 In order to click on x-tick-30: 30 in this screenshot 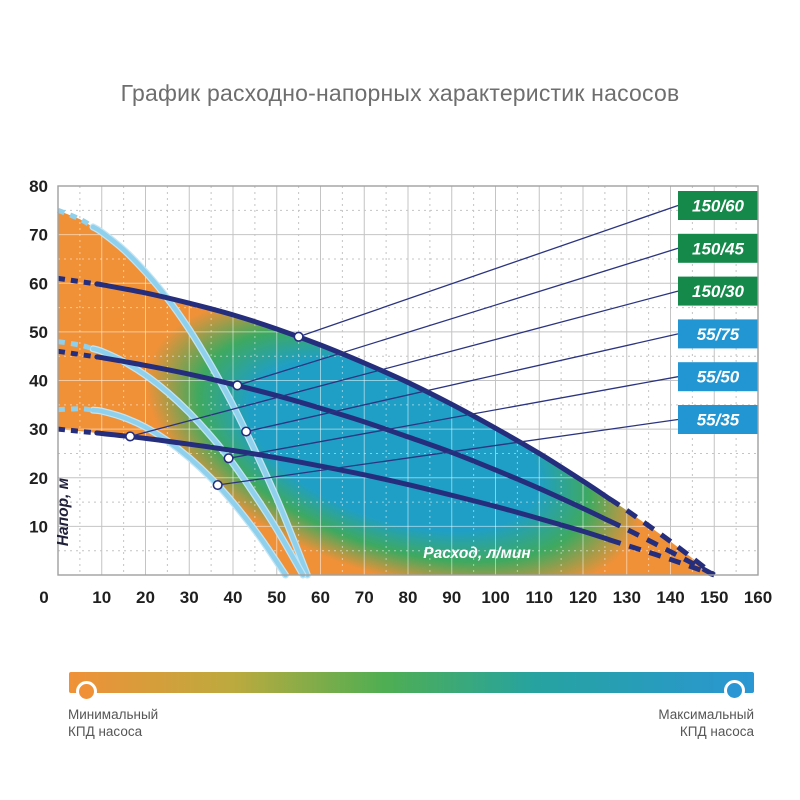, I will do `click(189, 597)`.